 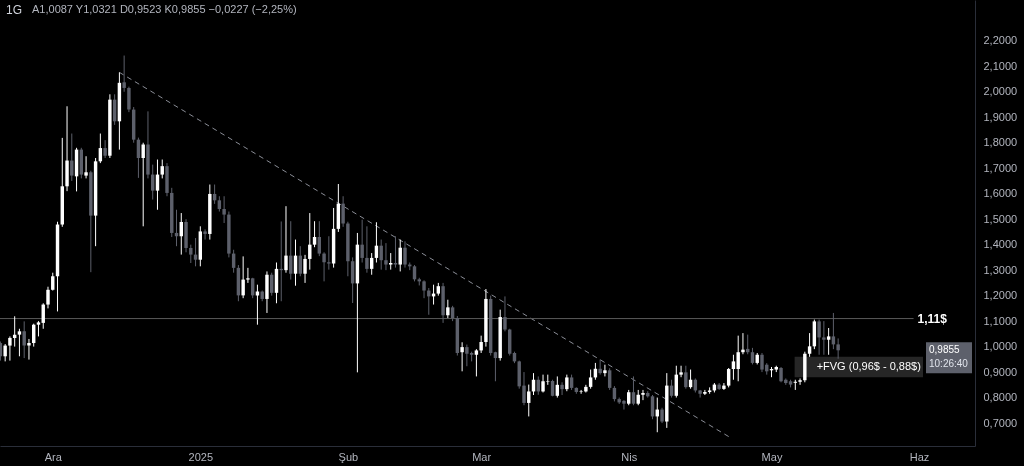 What do you see at coordinates (1000, 397) in the screenshot?
I see `y-tick-label: 0,8000` at bounding box center [1000, 397].